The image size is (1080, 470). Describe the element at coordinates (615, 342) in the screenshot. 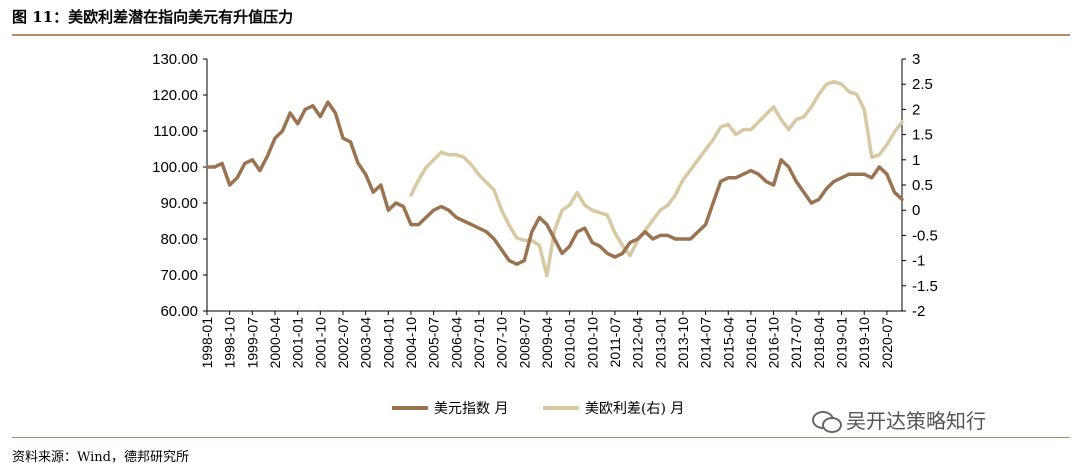

I see `x-tick-label: 2011-07` at that location.